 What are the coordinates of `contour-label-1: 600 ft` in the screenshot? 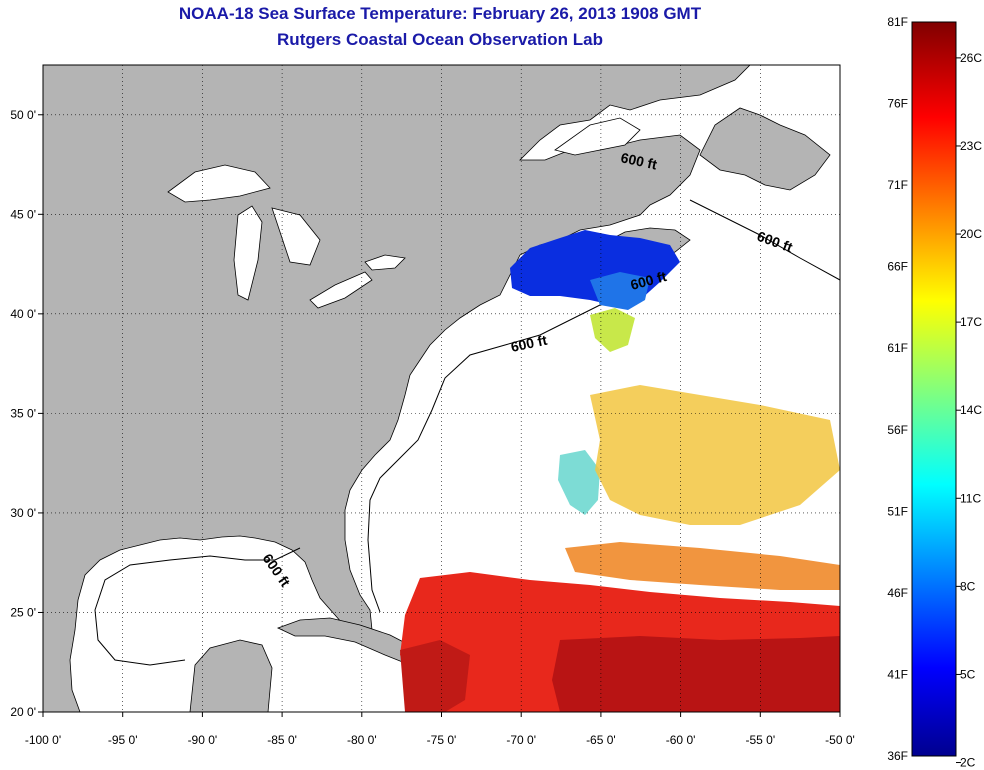 It's located at (638, 160).